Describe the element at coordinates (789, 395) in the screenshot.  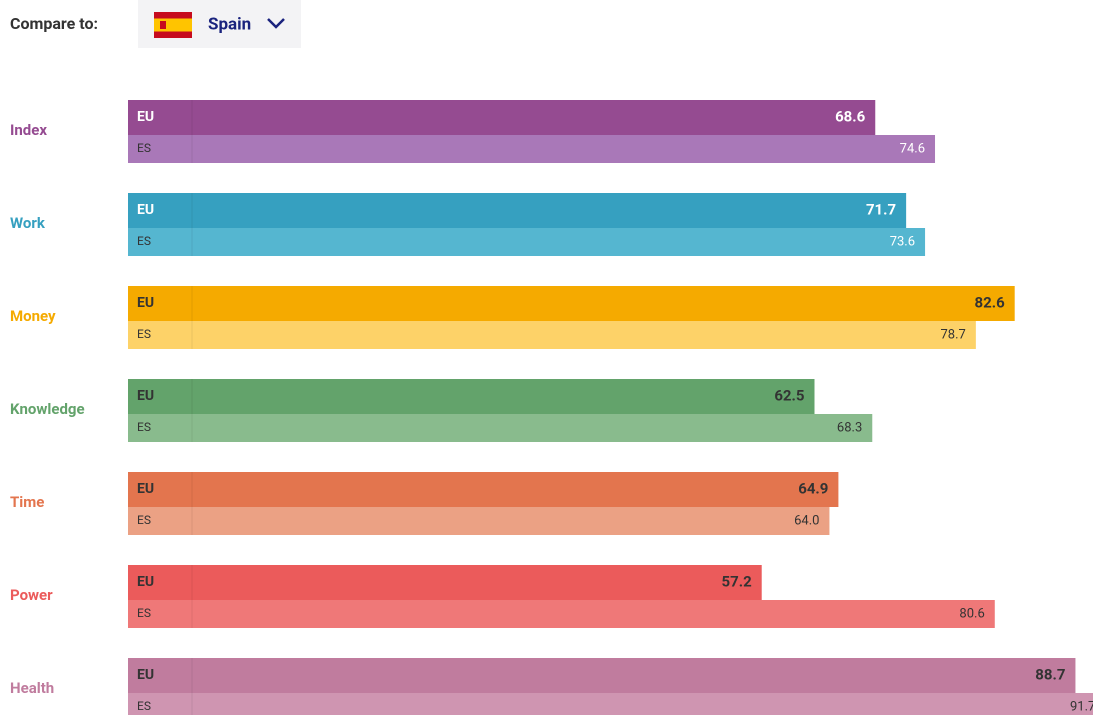
I see `value-label: 62.5` at that location.